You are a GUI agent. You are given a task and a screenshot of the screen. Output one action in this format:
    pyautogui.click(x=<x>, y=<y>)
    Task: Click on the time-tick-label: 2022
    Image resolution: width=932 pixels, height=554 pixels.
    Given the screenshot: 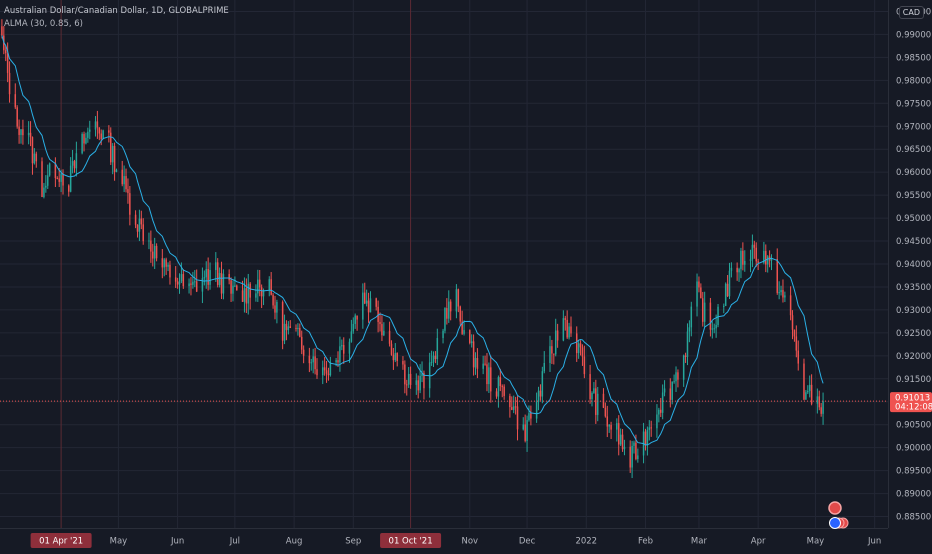 What is the action you would take?
    pyautogui.click(x=586, y=542)
    